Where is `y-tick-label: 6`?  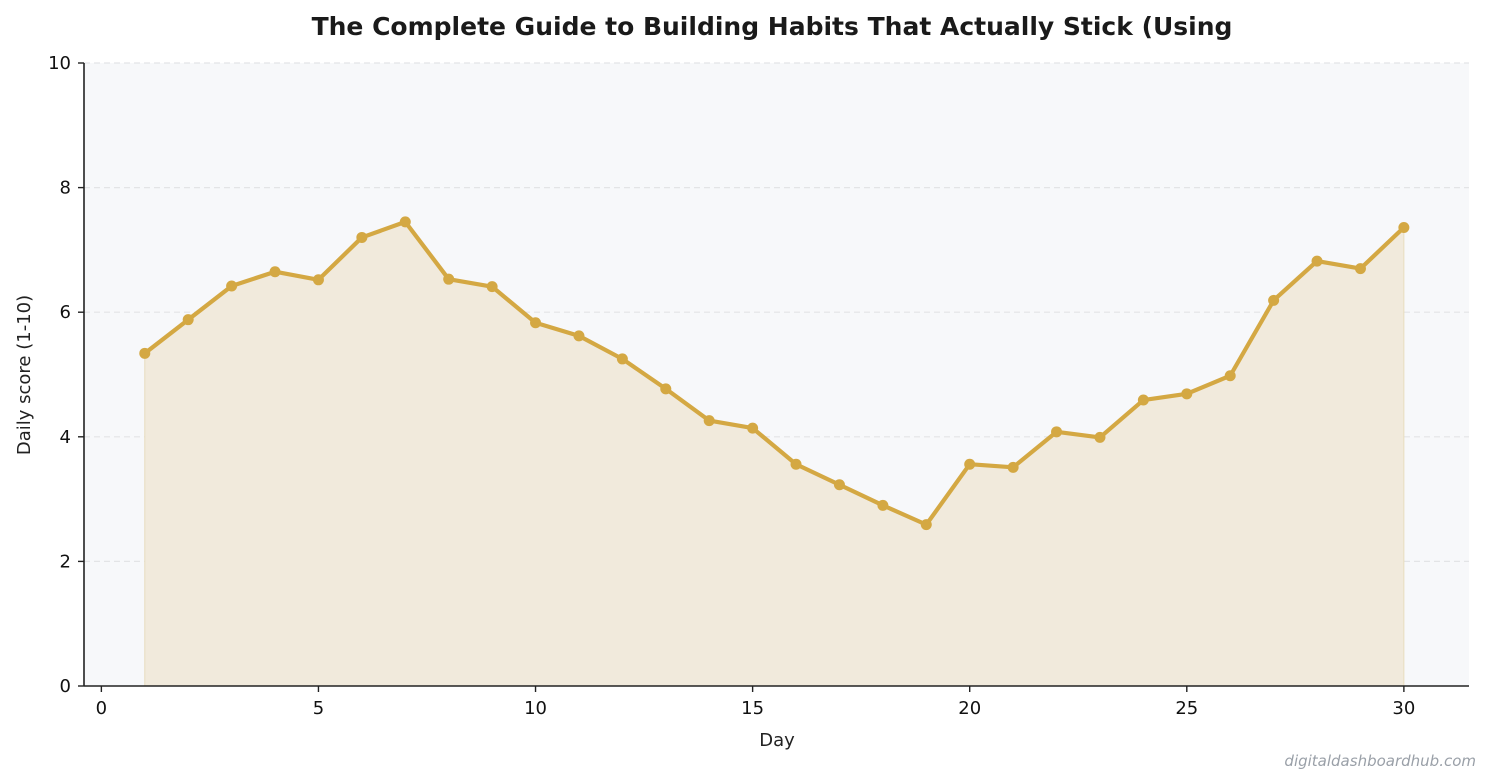
y-tick-label: 6 is located at coordinates (65, 312).